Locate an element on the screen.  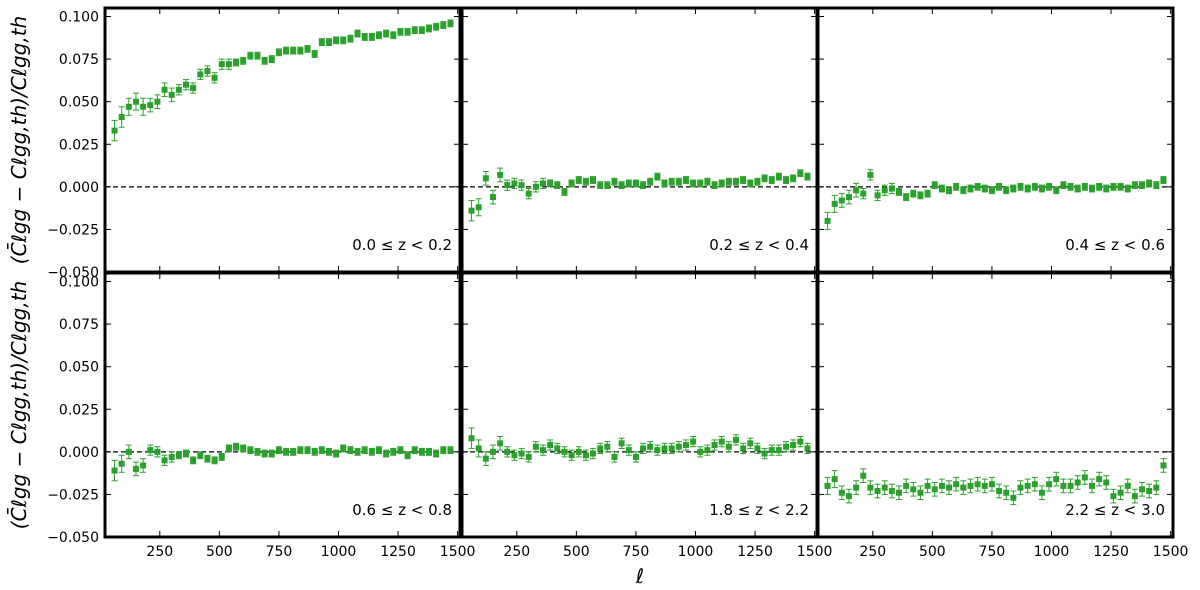
y-tick-label: 0.075 is located at coordinates (79, 325).